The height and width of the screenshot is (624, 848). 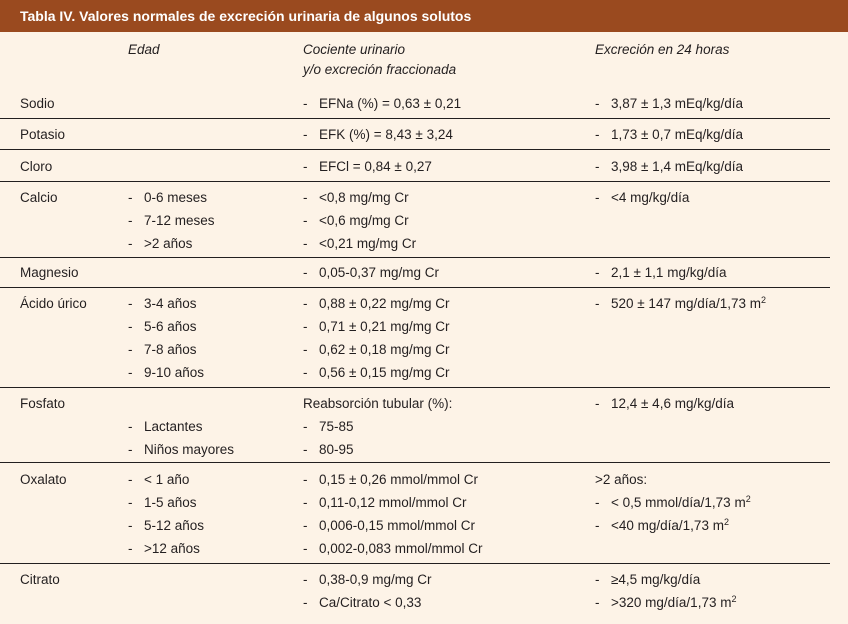 I want to click on excretion-cell: -3,98 ± 1,4 mEq/kg/día, so click(x=669, y=166).